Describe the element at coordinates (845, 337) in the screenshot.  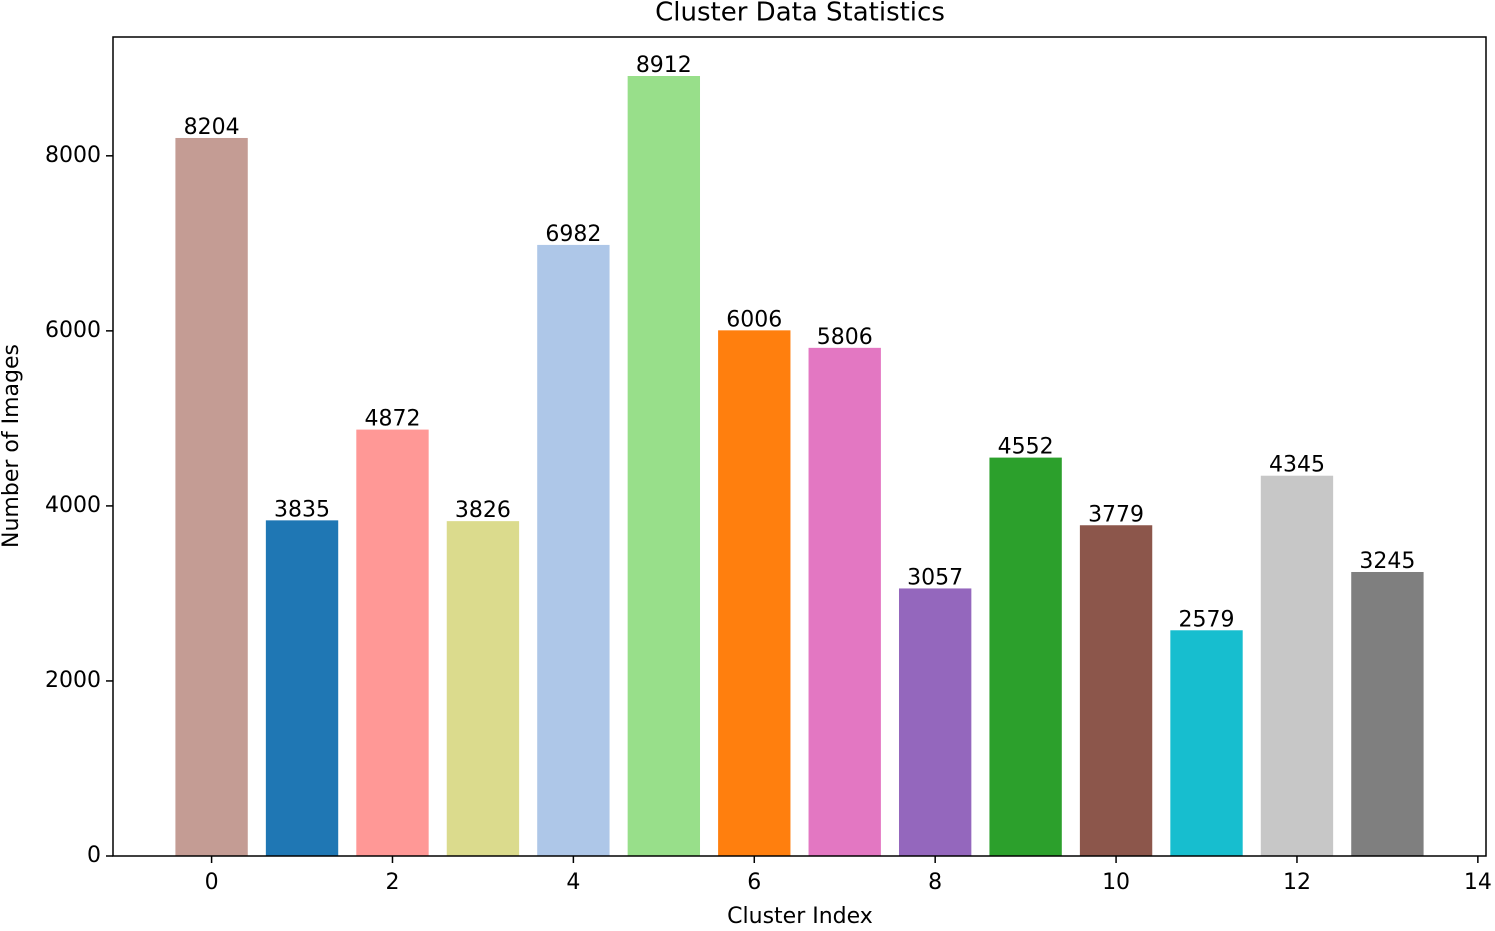
I see `value-label: 5806` at that location.